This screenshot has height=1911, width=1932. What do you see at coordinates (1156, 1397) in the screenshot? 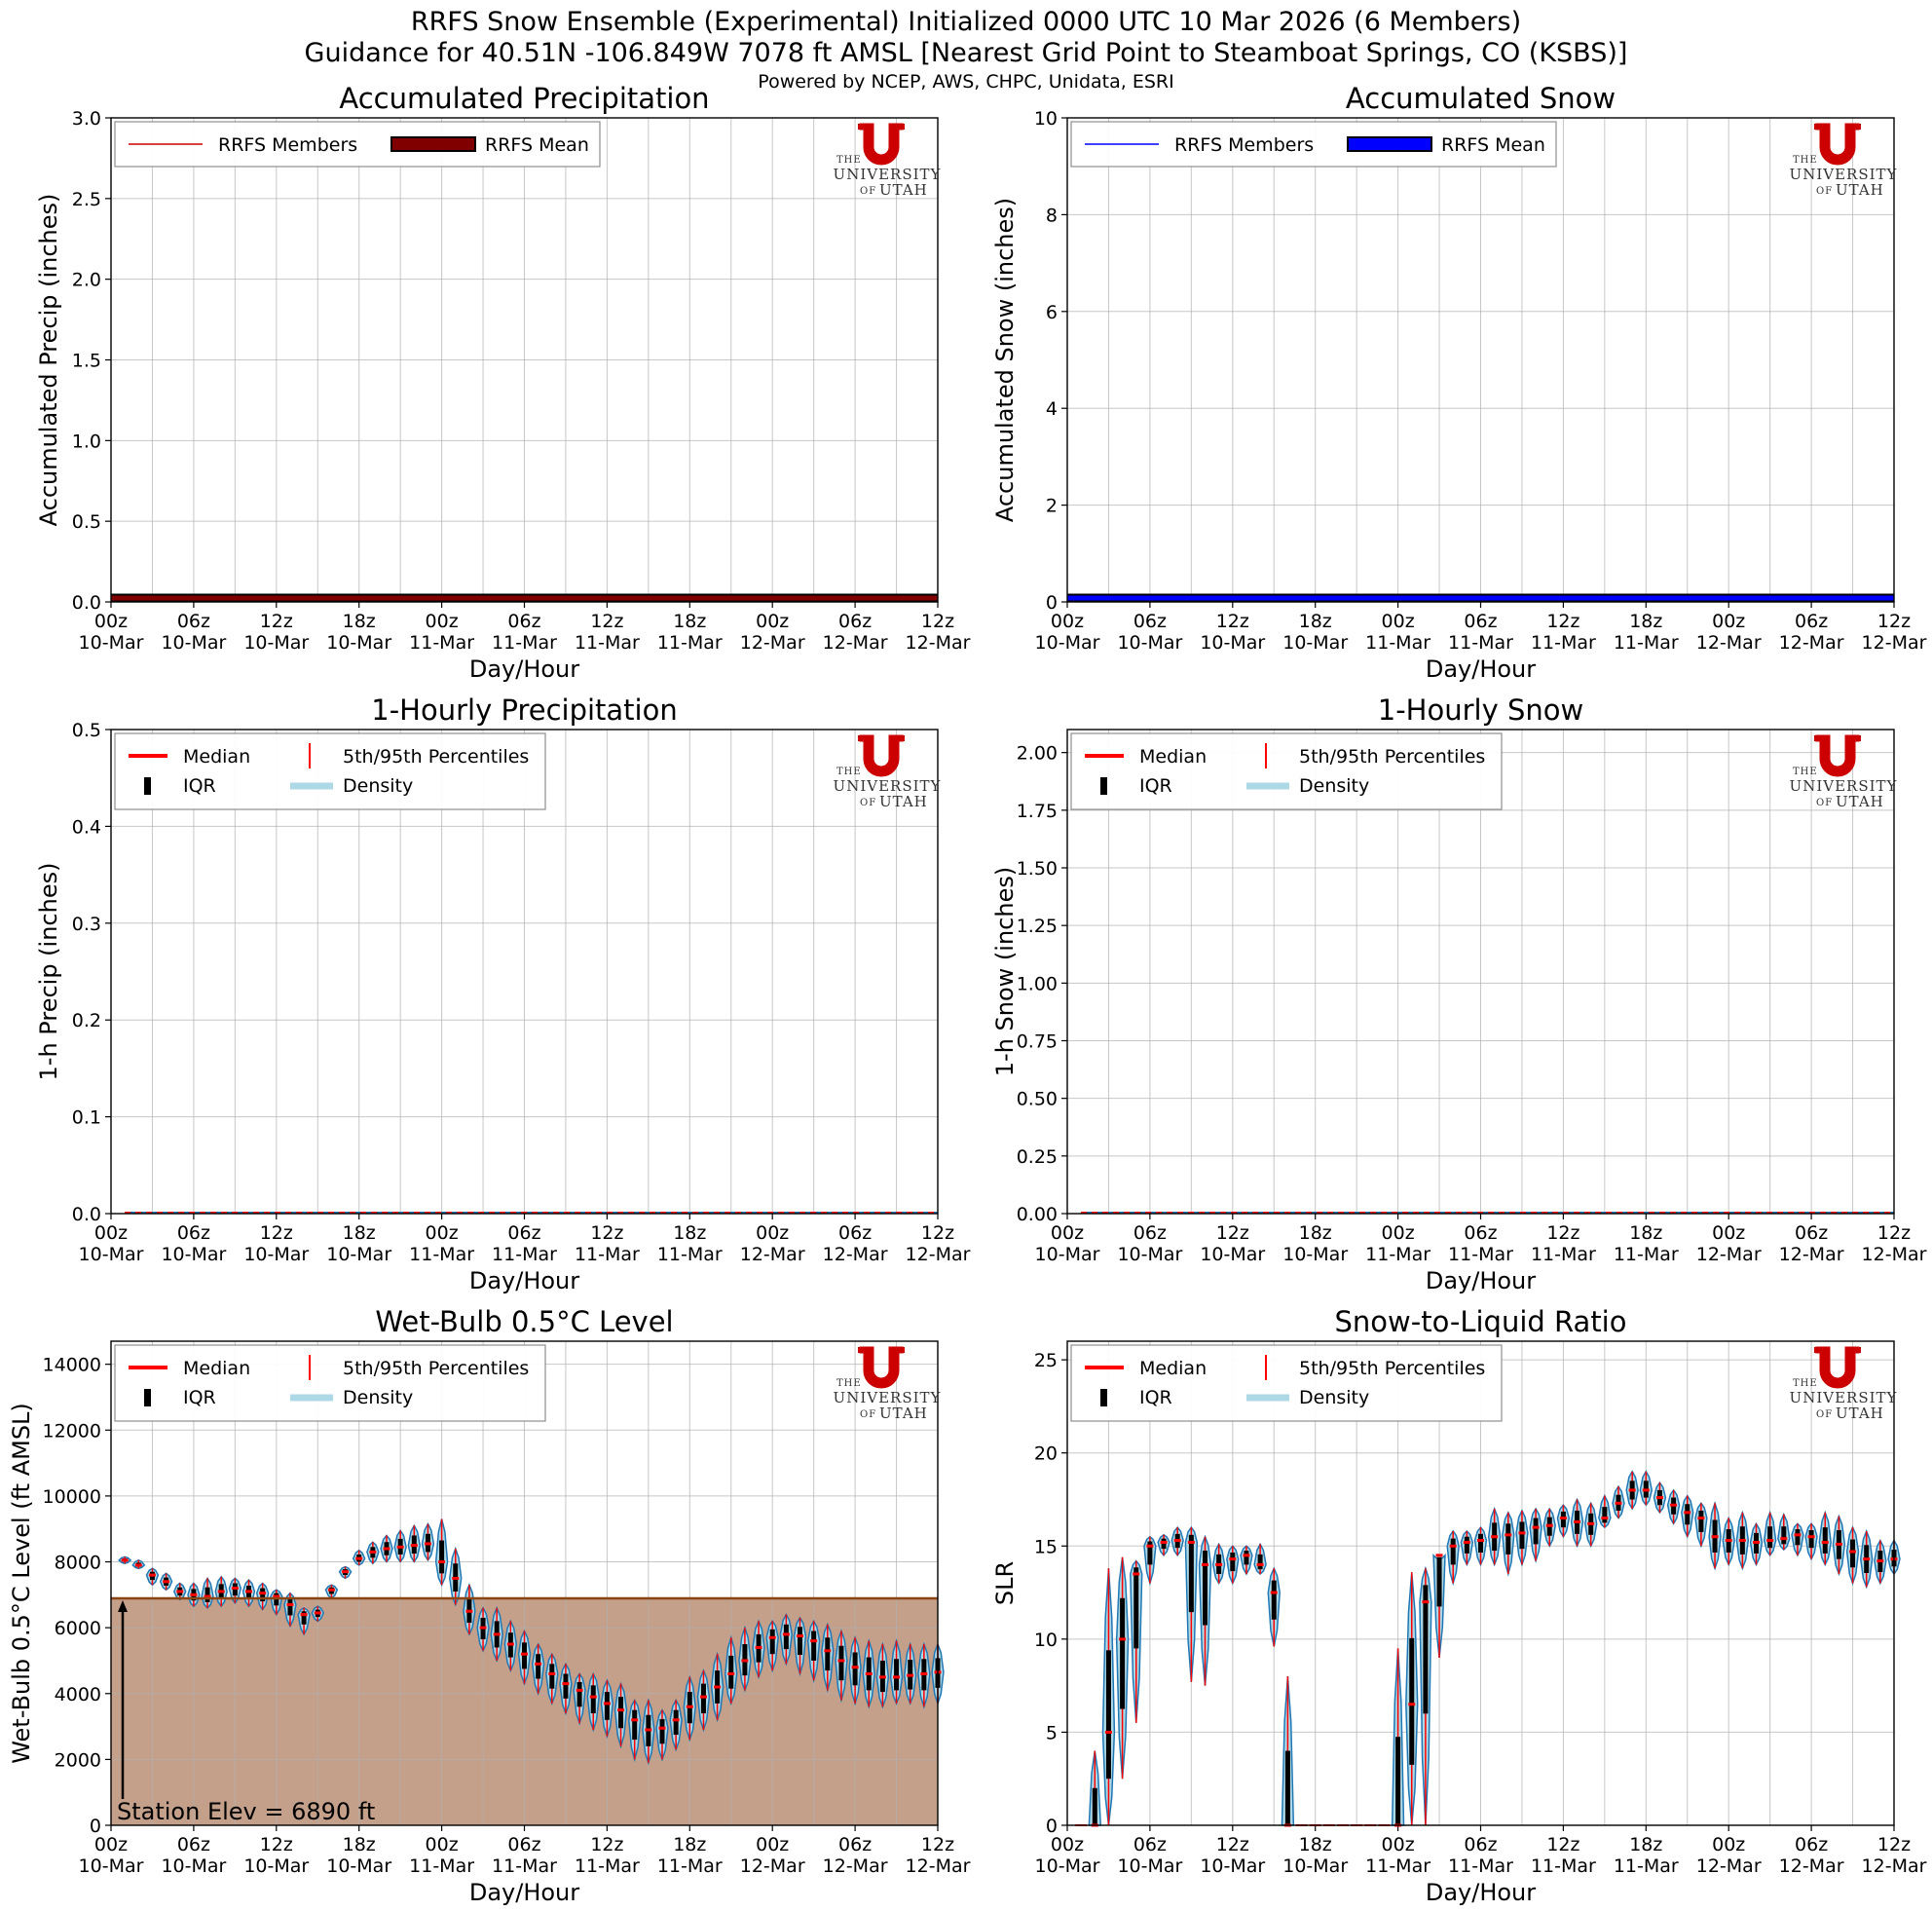
I see `legend-label-iqr: IQR` at bounding box center [1156, 1397].